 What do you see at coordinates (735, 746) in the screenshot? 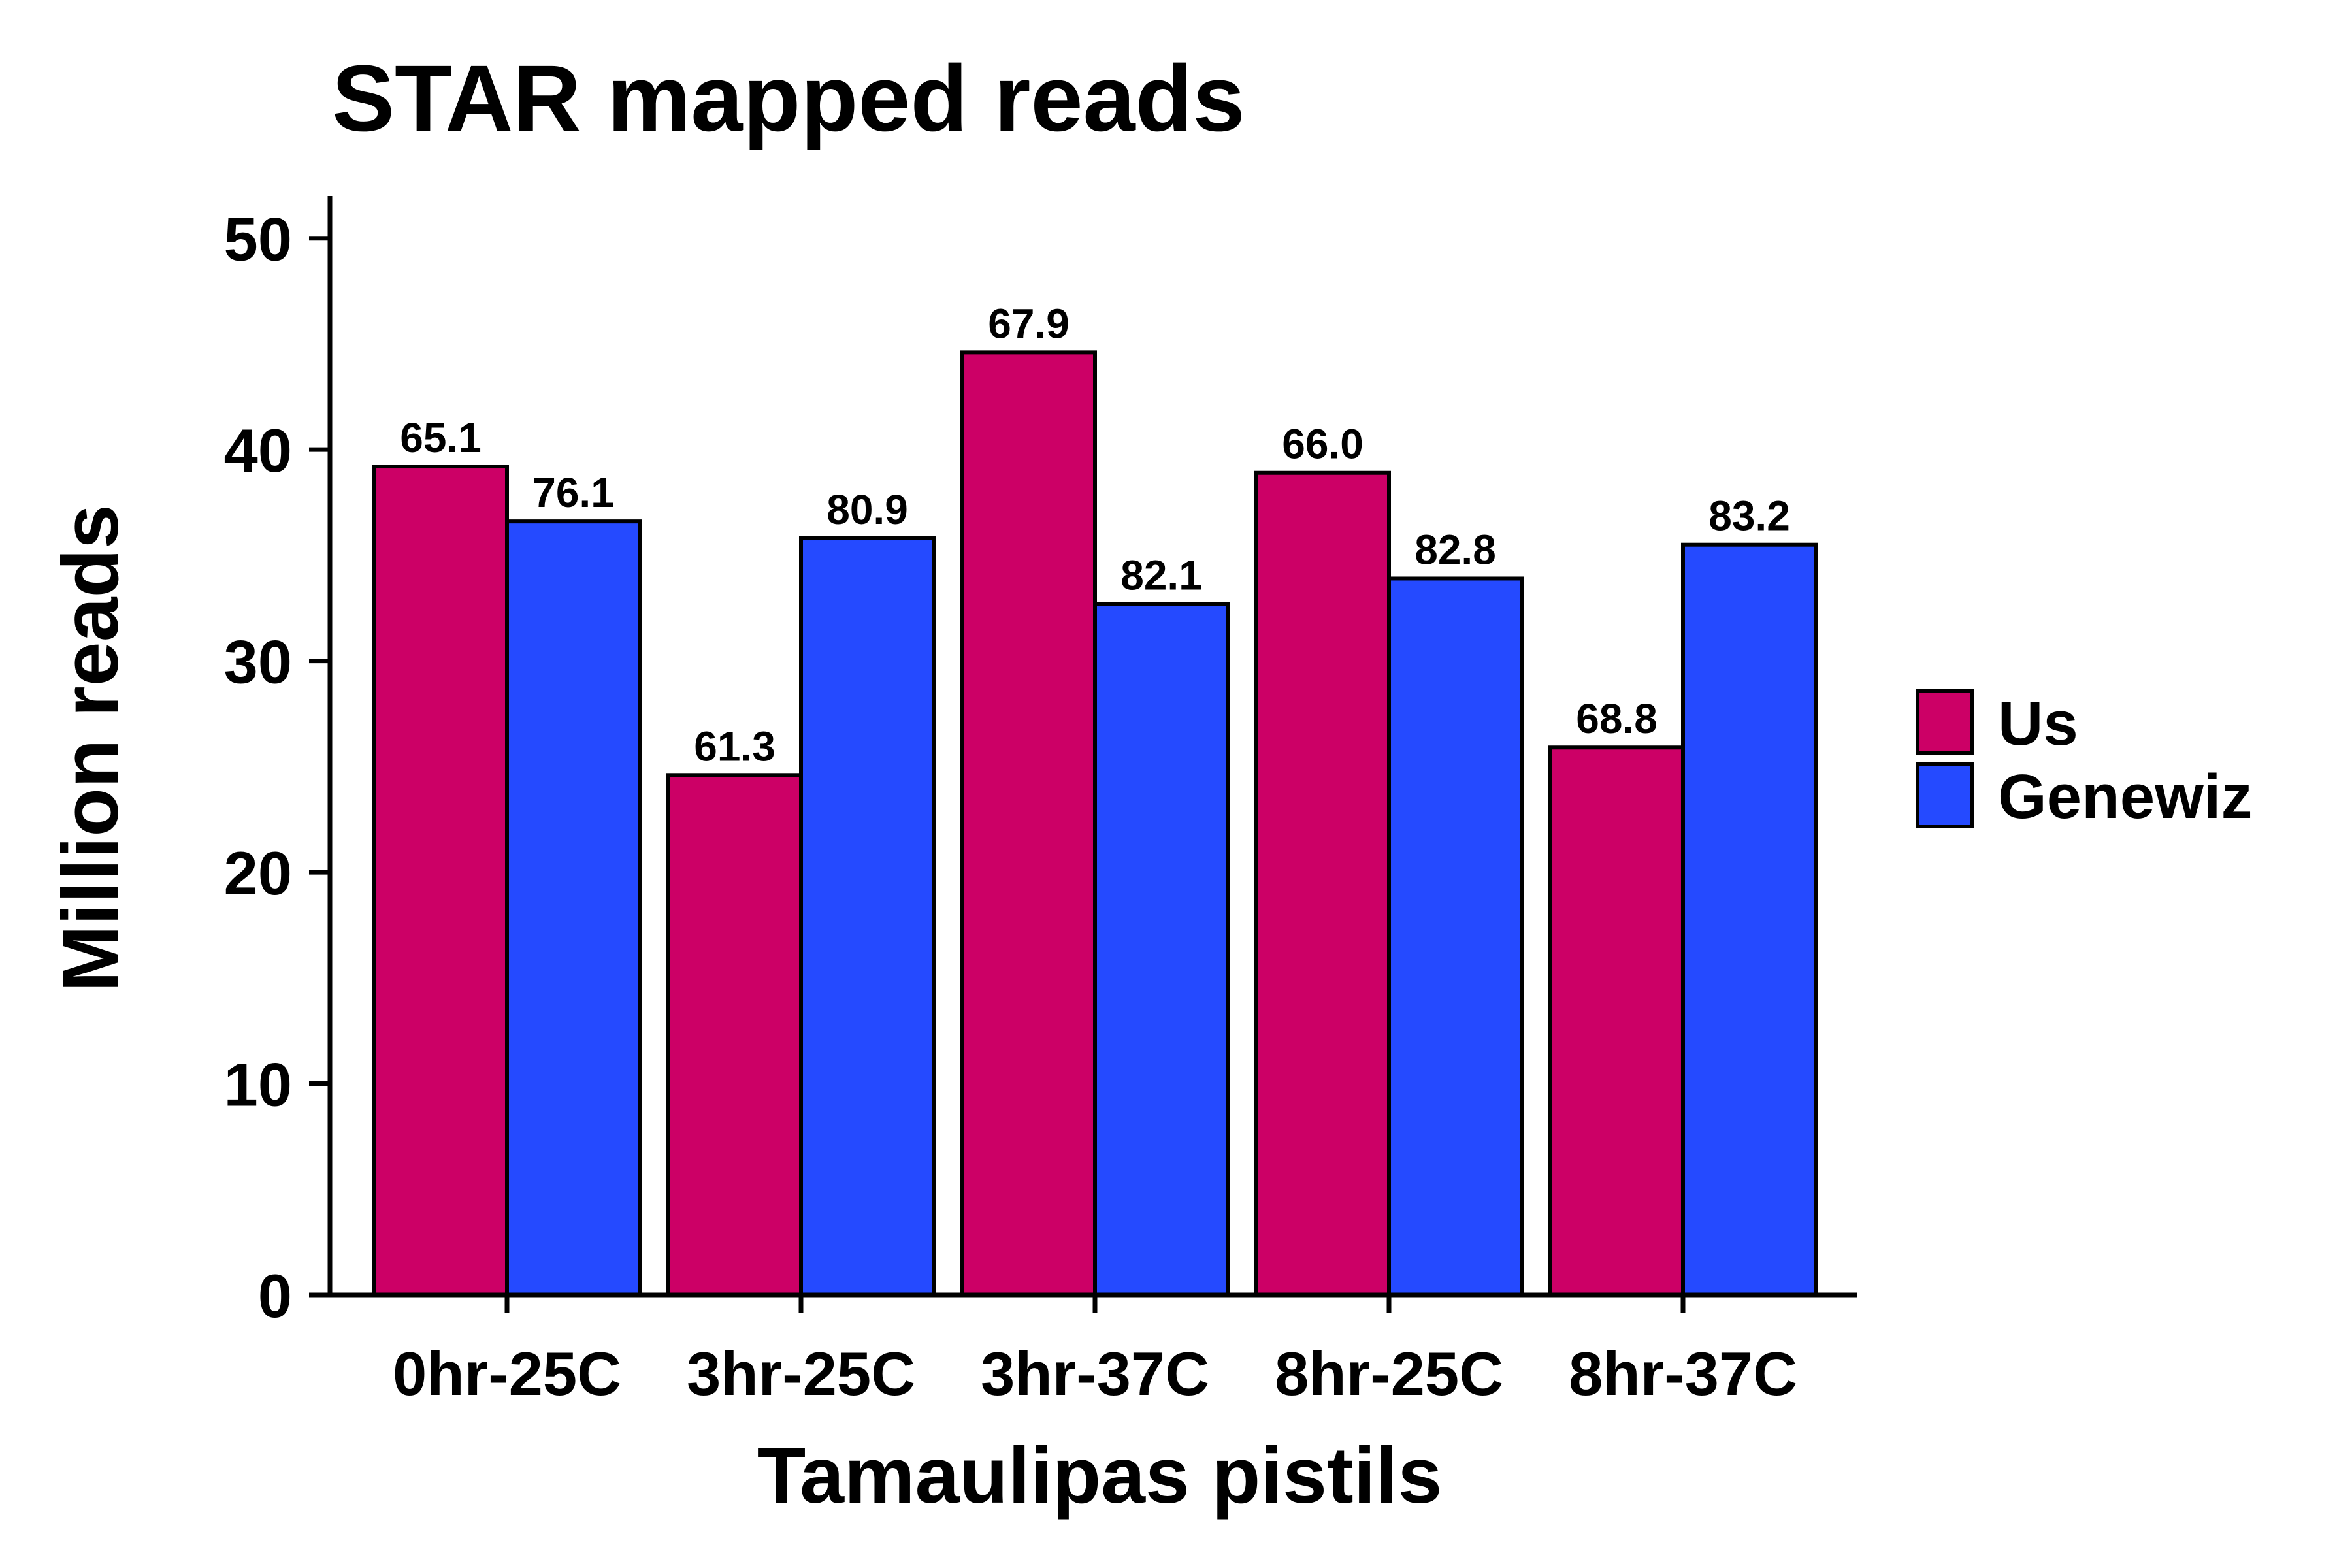
I see `data-label: 61.3` at bounding box center [735, 746].